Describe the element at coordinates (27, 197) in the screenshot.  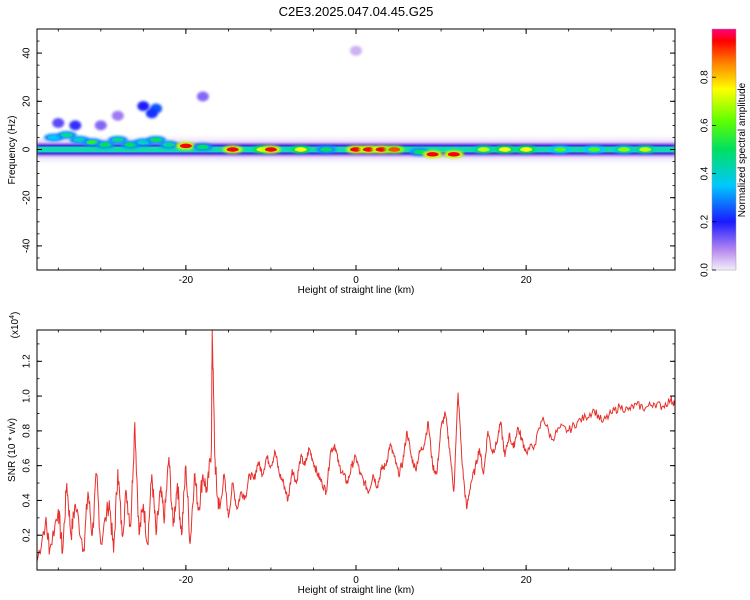
I see `y-tick-label: -20` at that location.